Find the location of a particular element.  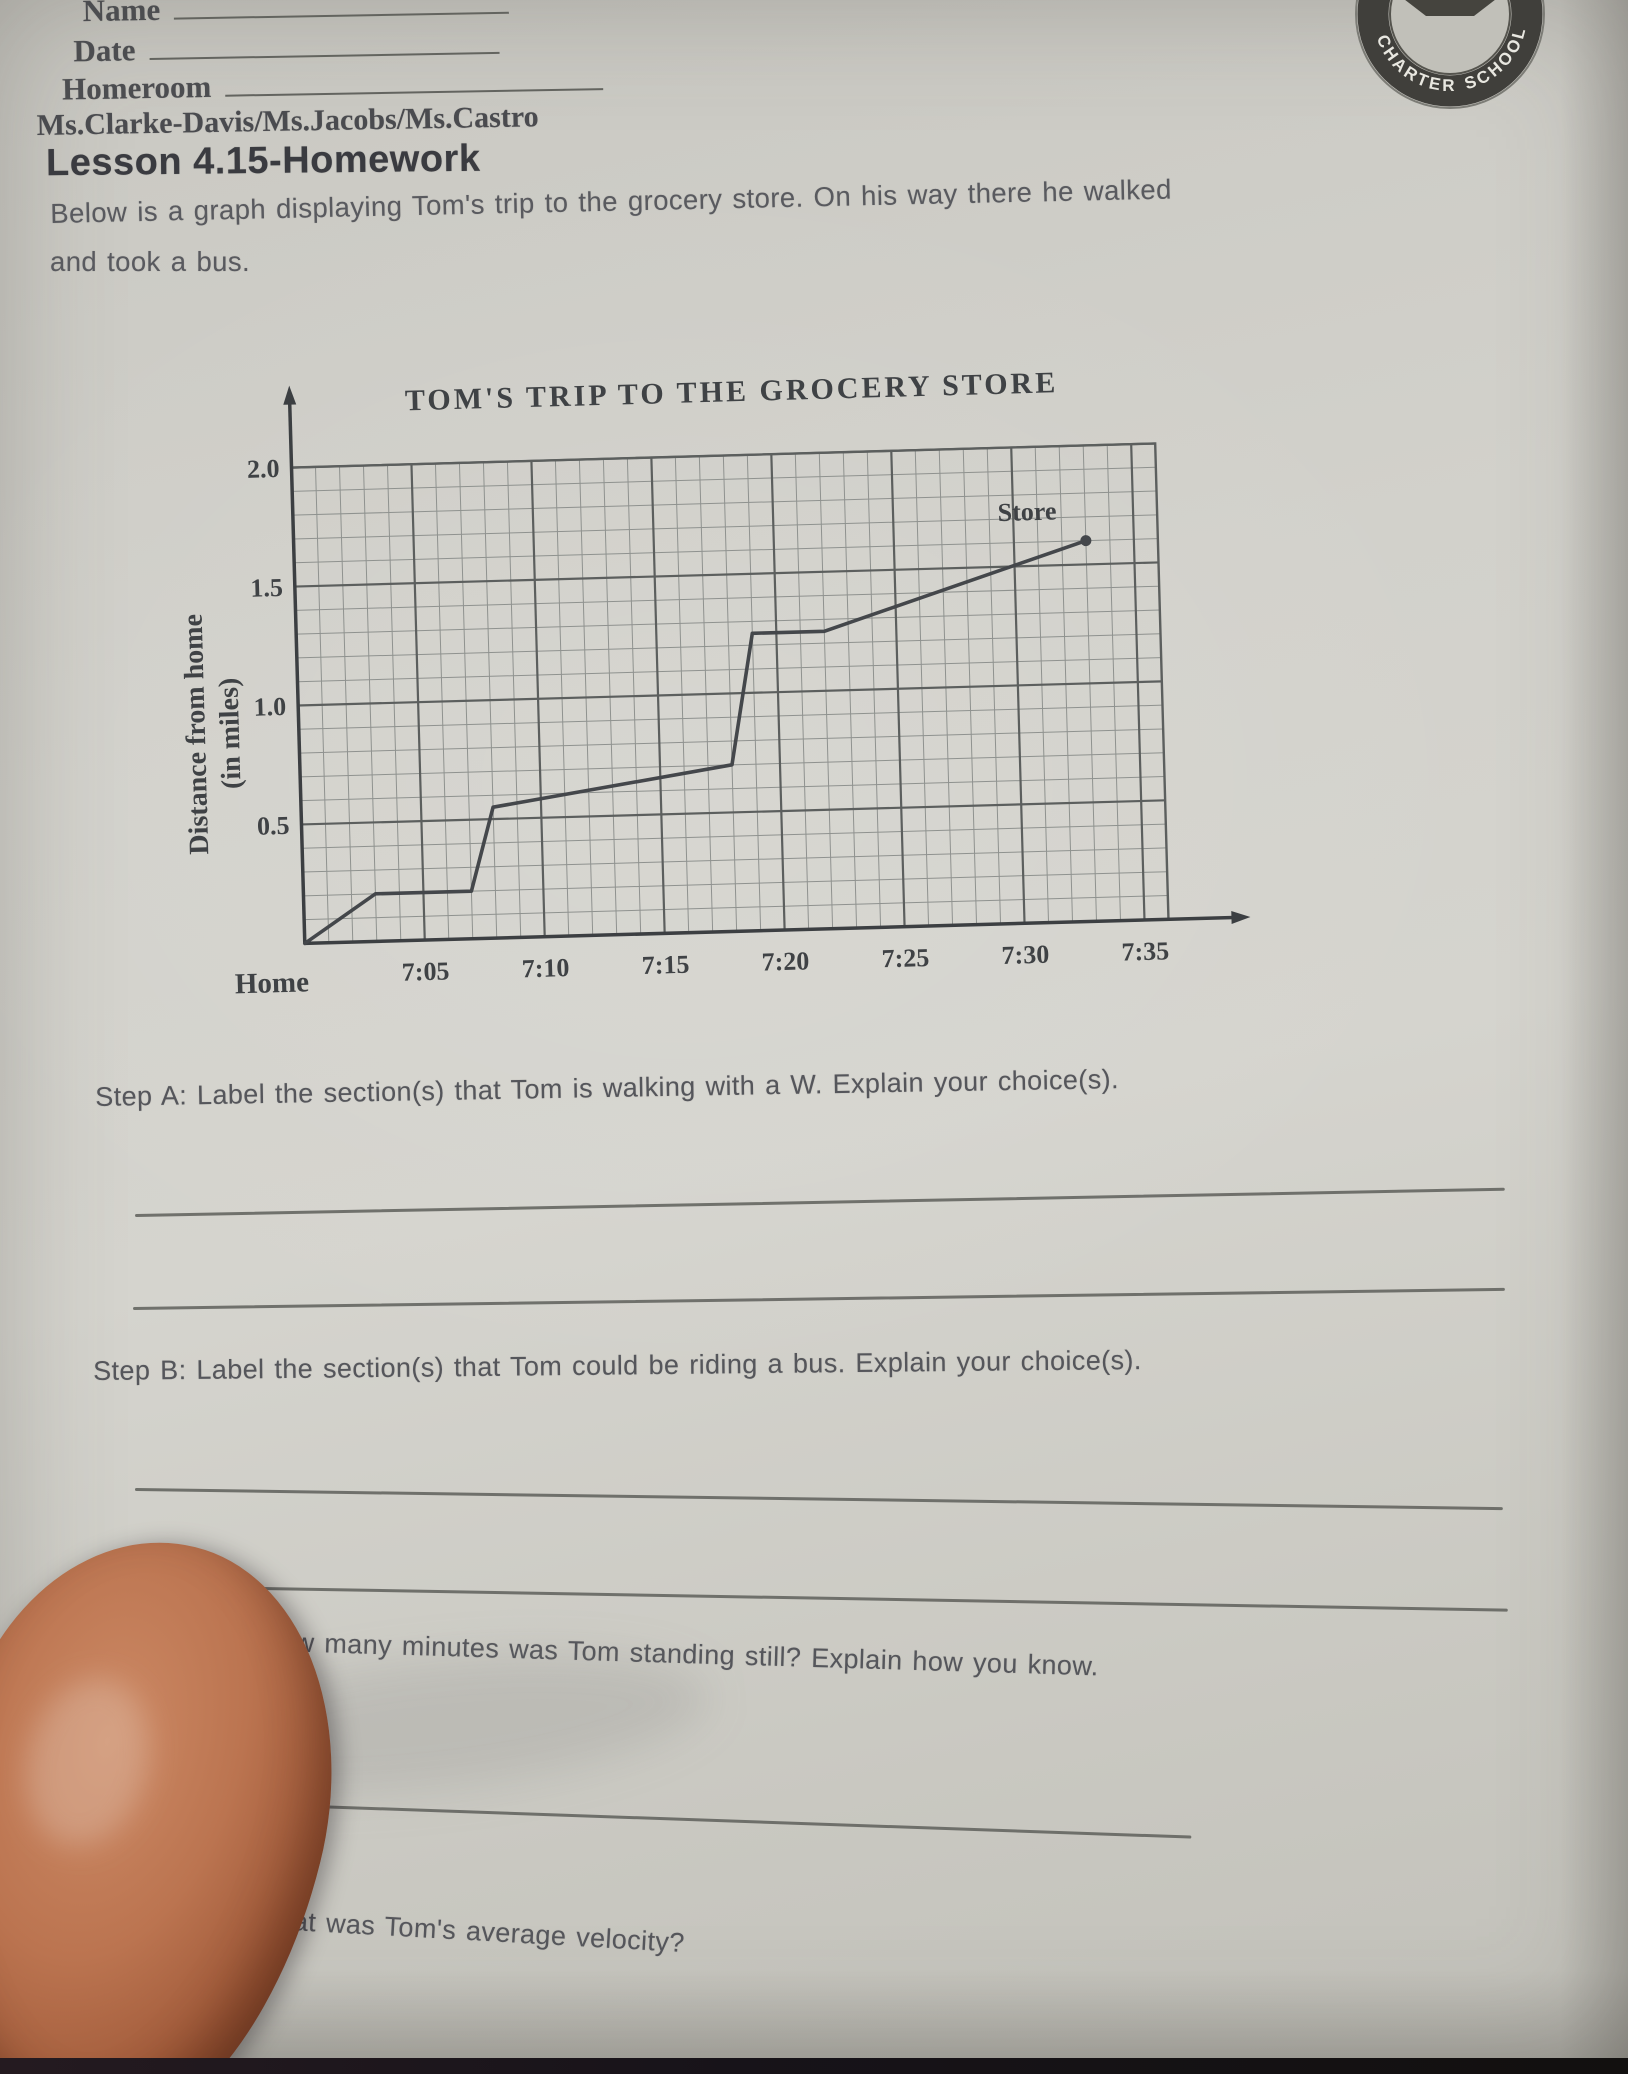

x-tick-label: 7:10 is located at coordinates (545, 968).